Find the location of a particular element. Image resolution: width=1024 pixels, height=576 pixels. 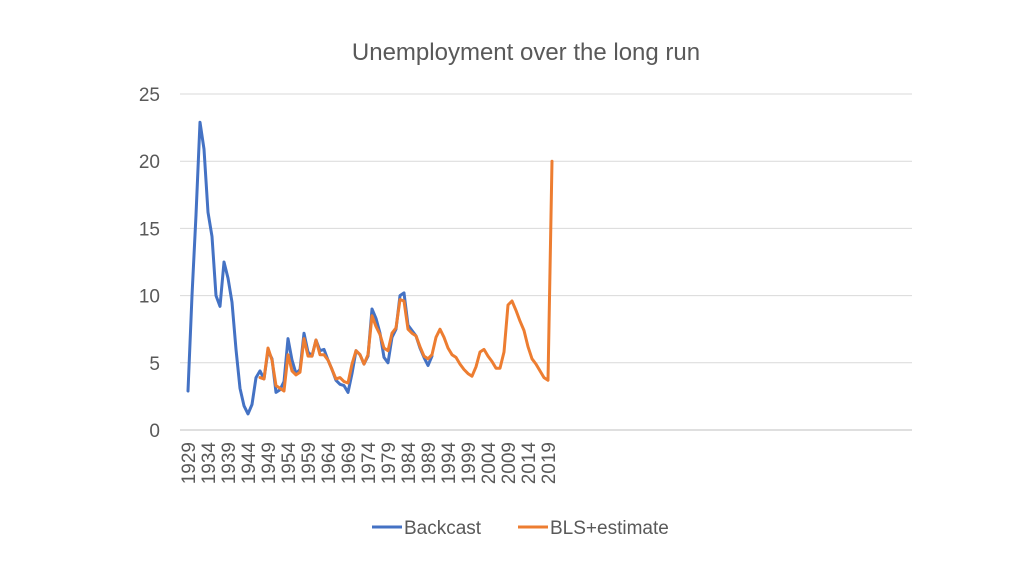

x-tick-label: 2009 is located at coordinates (509, 463).